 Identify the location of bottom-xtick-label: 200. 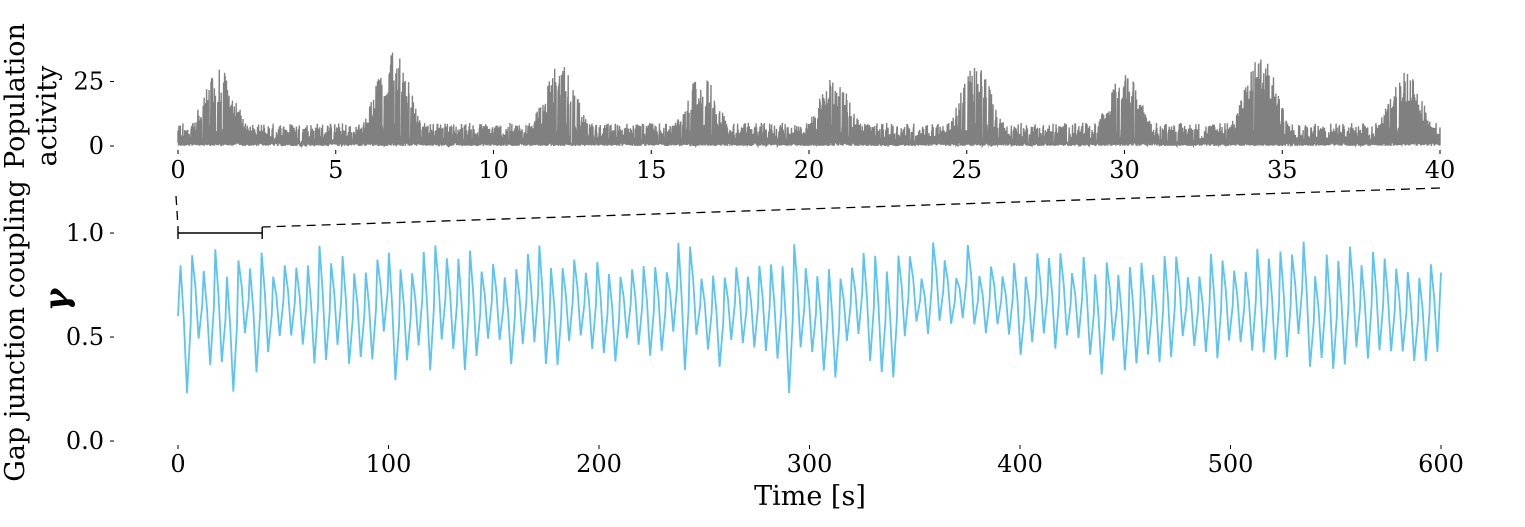
(599, 464).